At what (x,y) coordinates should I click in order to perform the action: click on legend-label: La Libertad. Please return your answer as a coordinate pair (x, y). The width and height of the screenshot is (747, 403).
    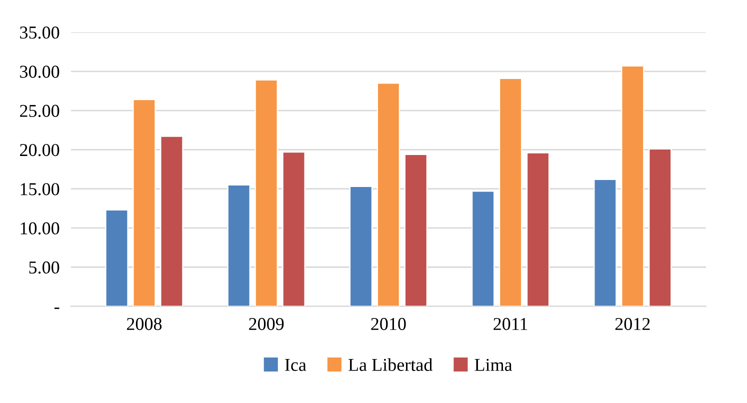
    Looking at the image, I should click on (390, 364).